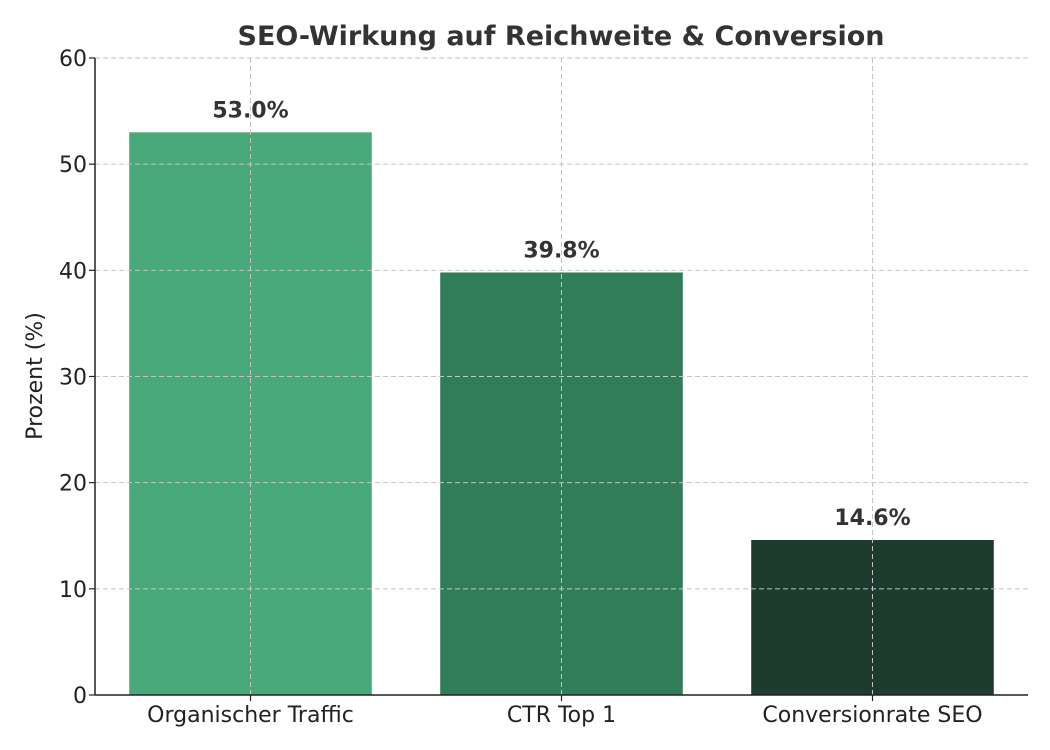  What do you see at coordinates (561, 715) in the screenshot?
I see `x-tick-label: CTR Top 1` at bounding box center [561, 715].